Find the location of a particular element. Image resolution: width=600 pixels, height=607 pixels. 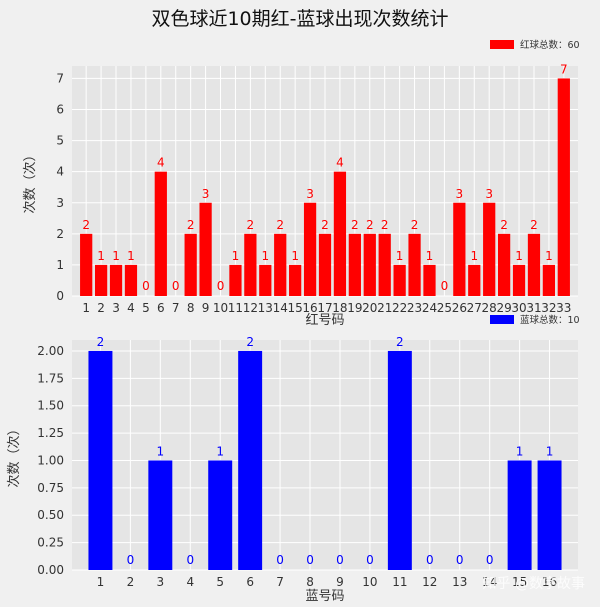

x-tick-label: 1 is located at coordinates (86, 308).